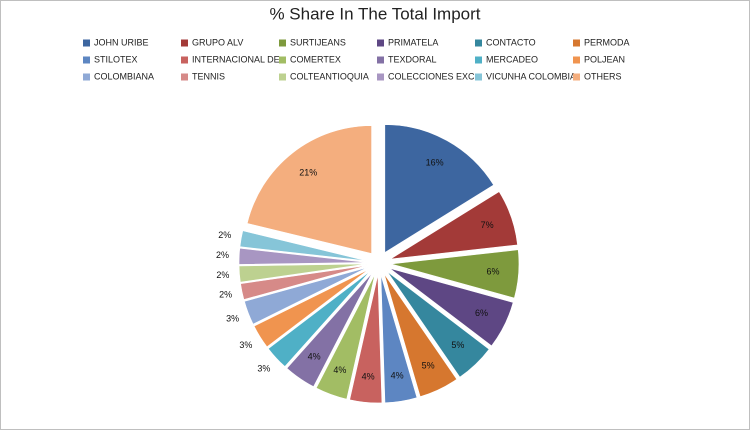  What do you see at coordinates (431, 76) in the screenshot?
I see `legend-label: COLECCIONES EXC` at bounding box center [431, 76].